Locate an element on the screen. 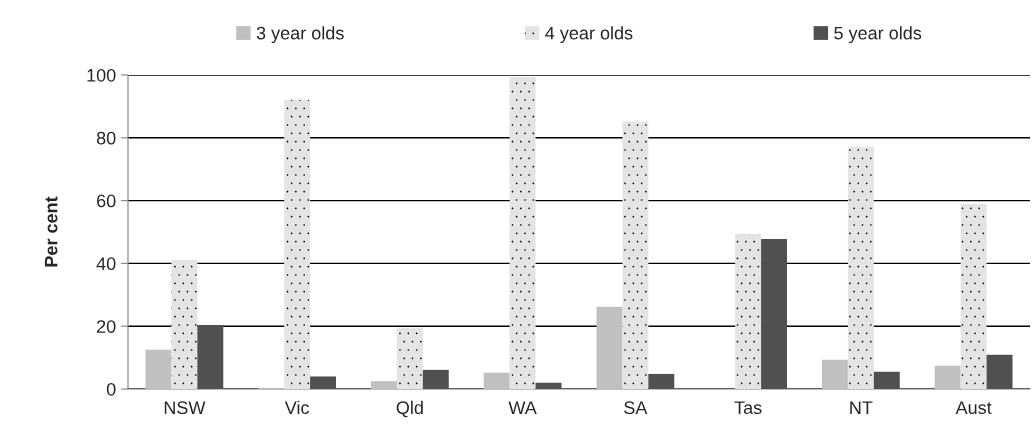 Image resolution: width=1032 pixels, height=437 pixels. y-tick-label: 40 is located at coordinates (106, 264).